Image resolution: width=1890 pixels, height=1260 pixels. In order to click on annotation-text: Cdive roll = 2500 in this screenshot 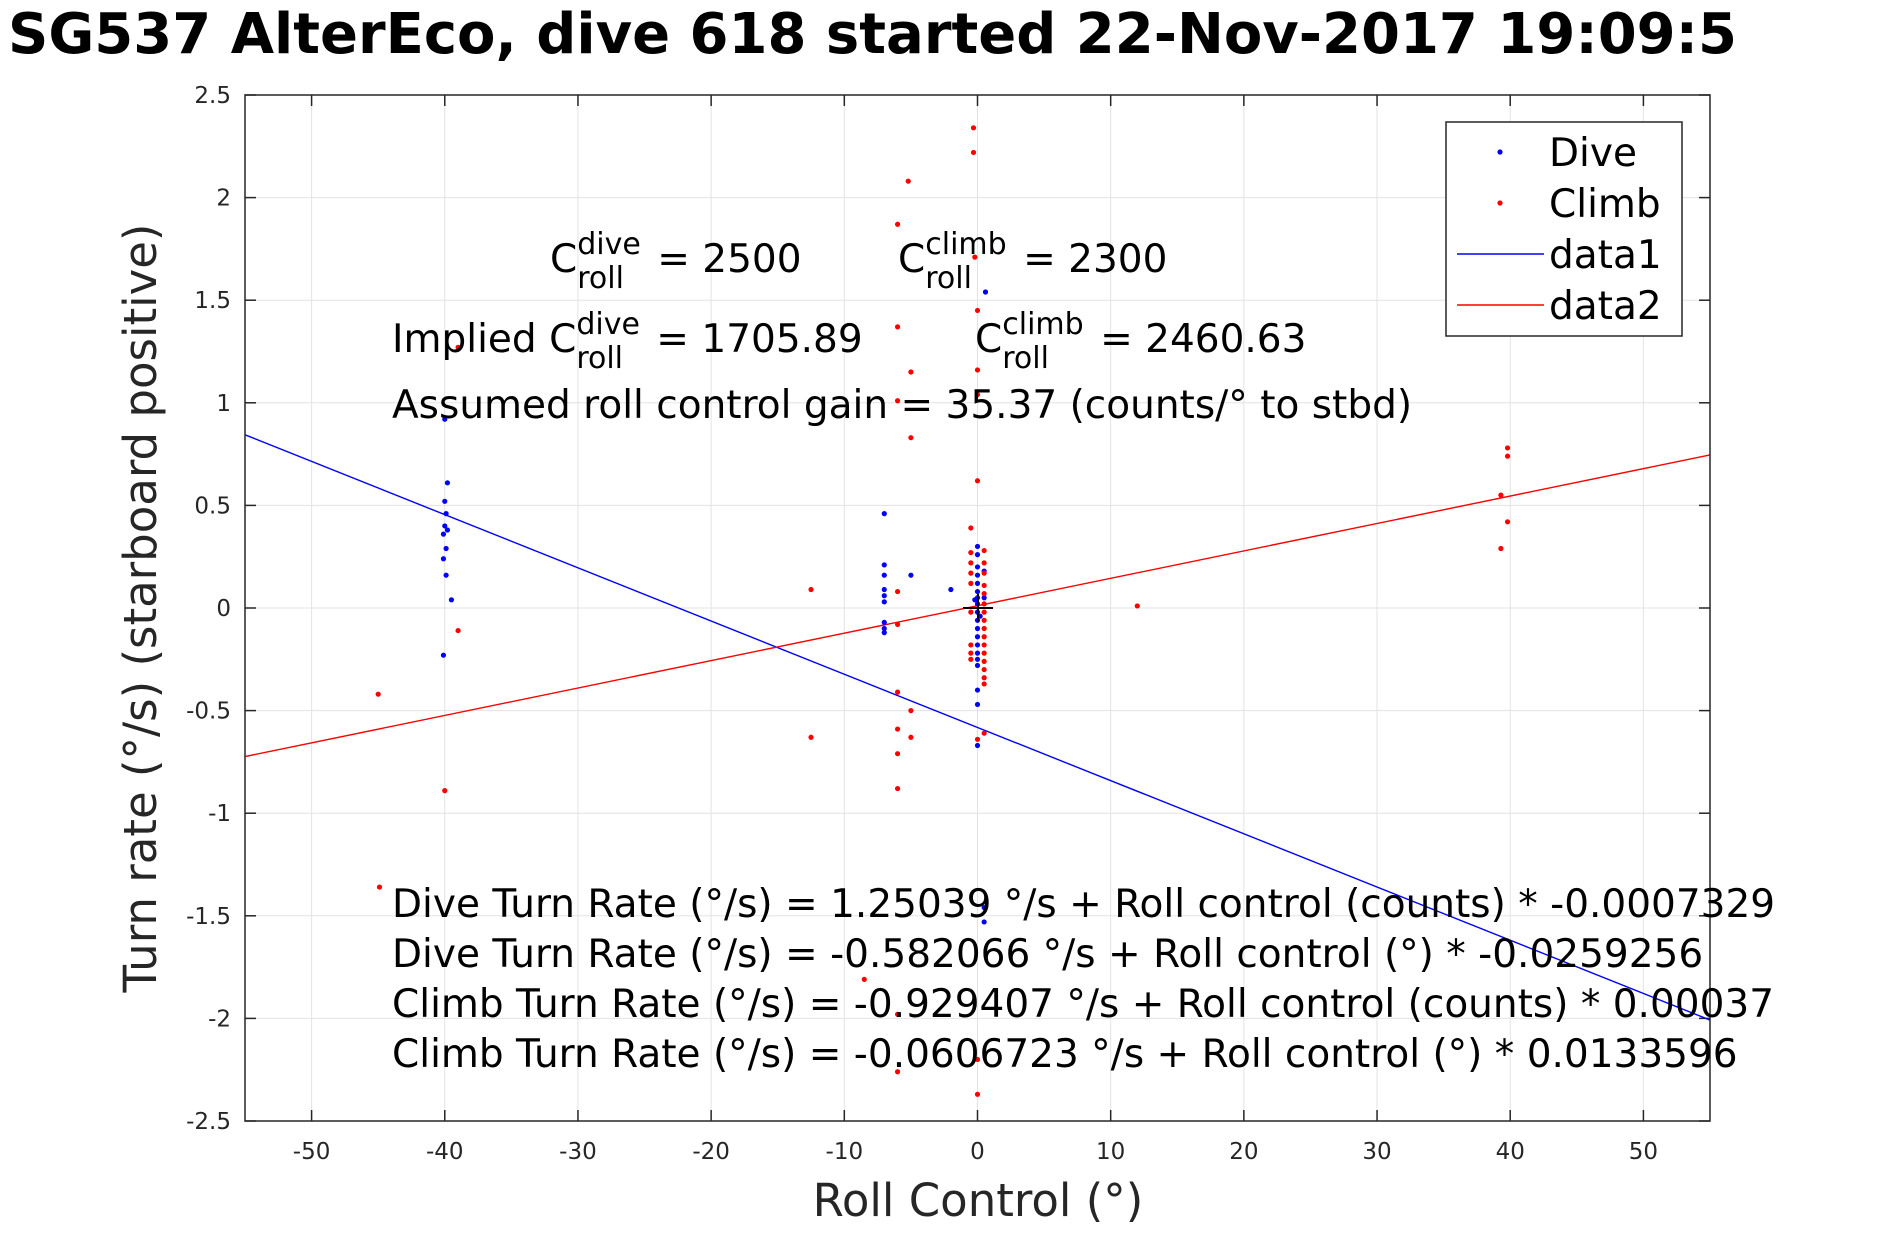, I will do `click(676, 261)`.